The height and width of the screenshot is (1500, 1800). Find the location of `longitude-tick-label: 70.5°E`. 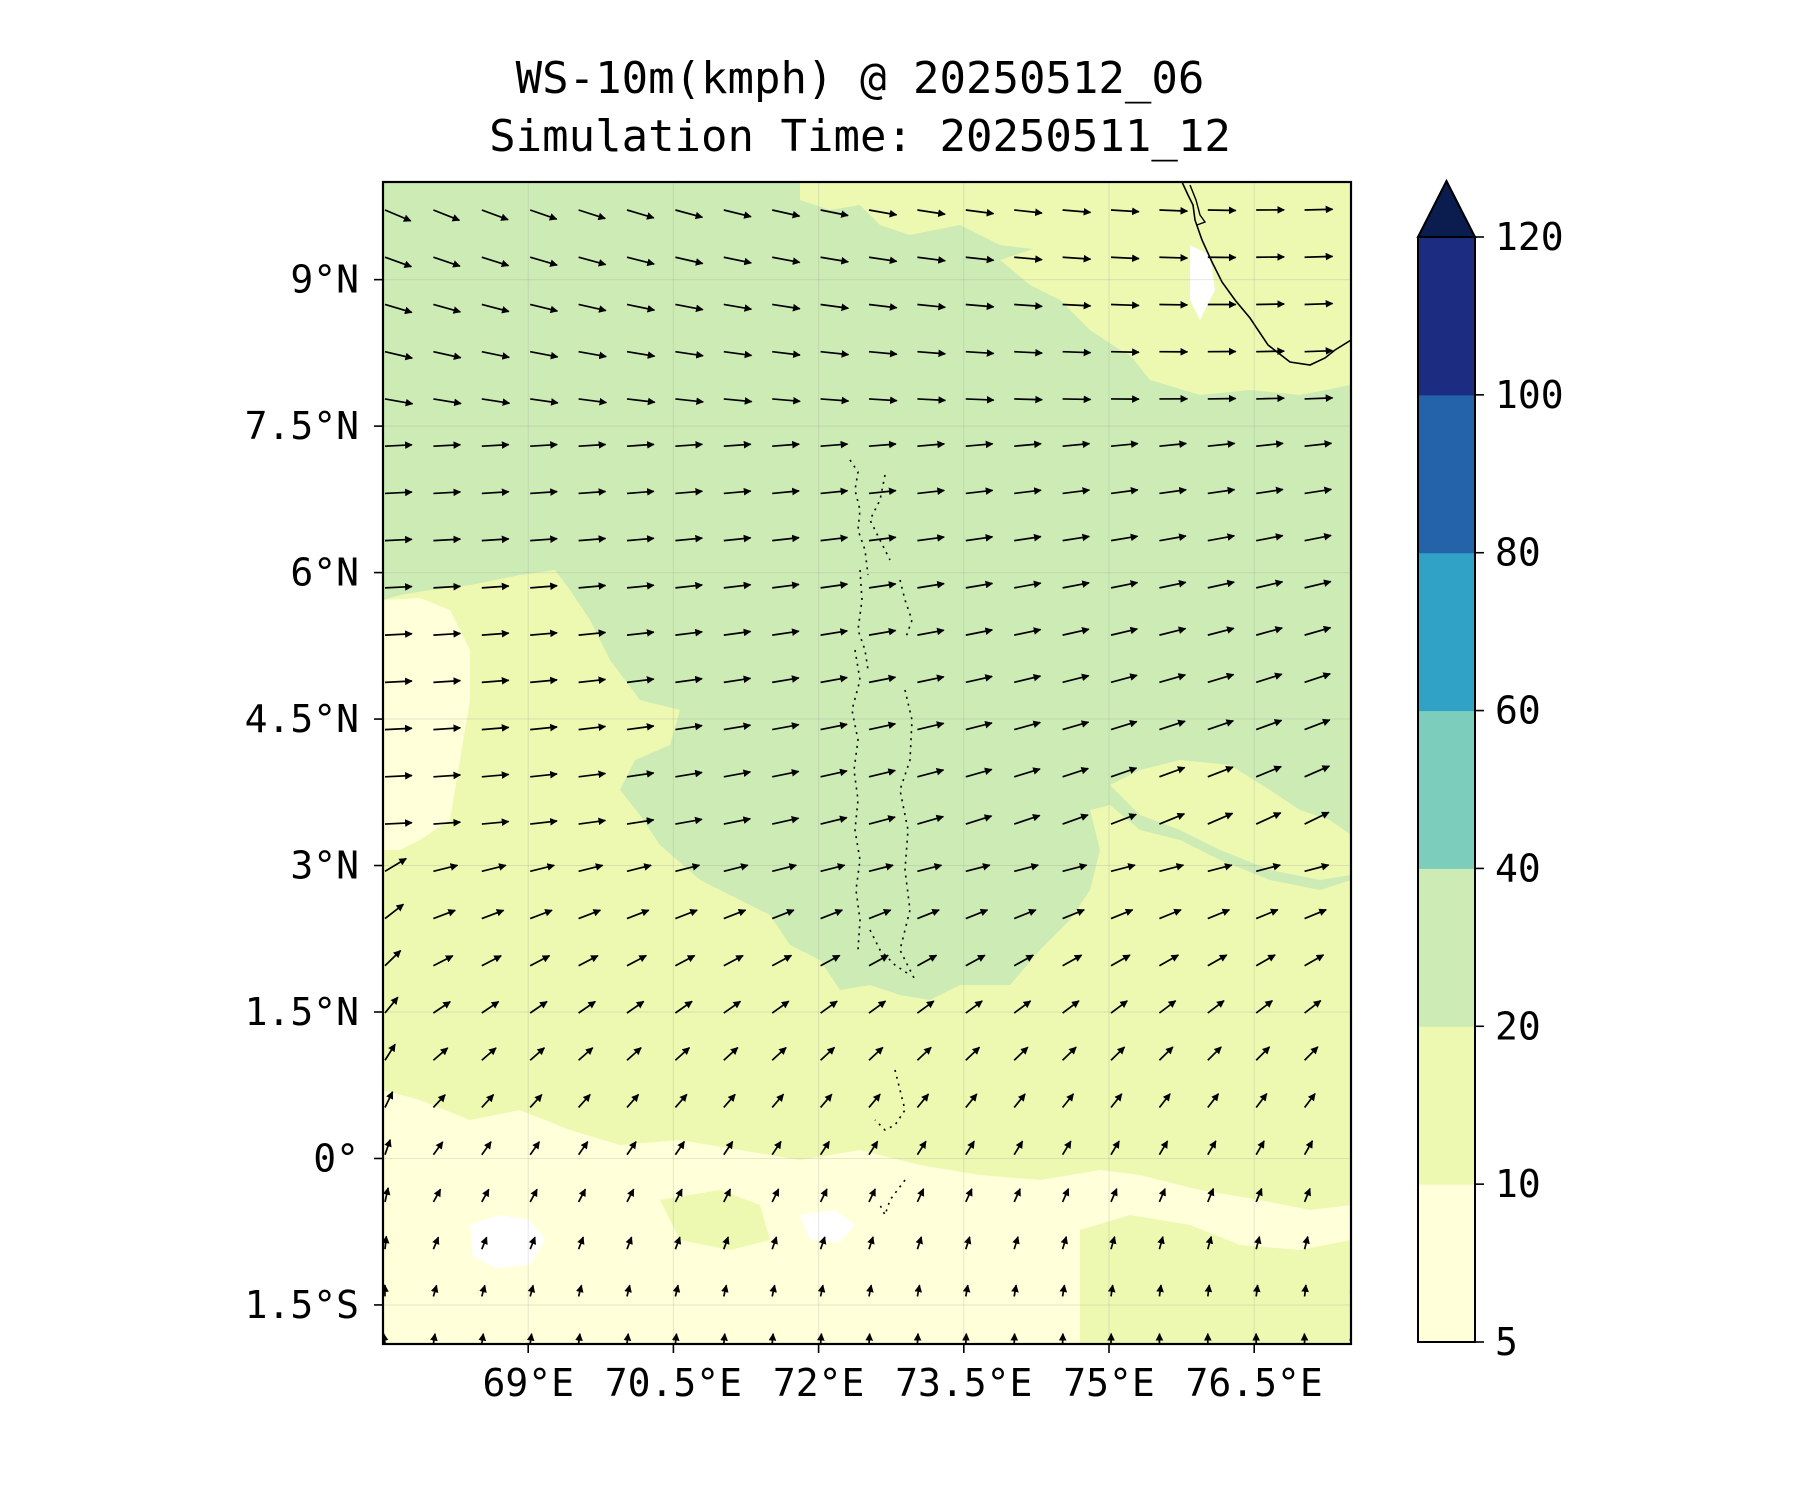

longitude-tick-label: 70.5°E is located at coordinates (673, 1383).